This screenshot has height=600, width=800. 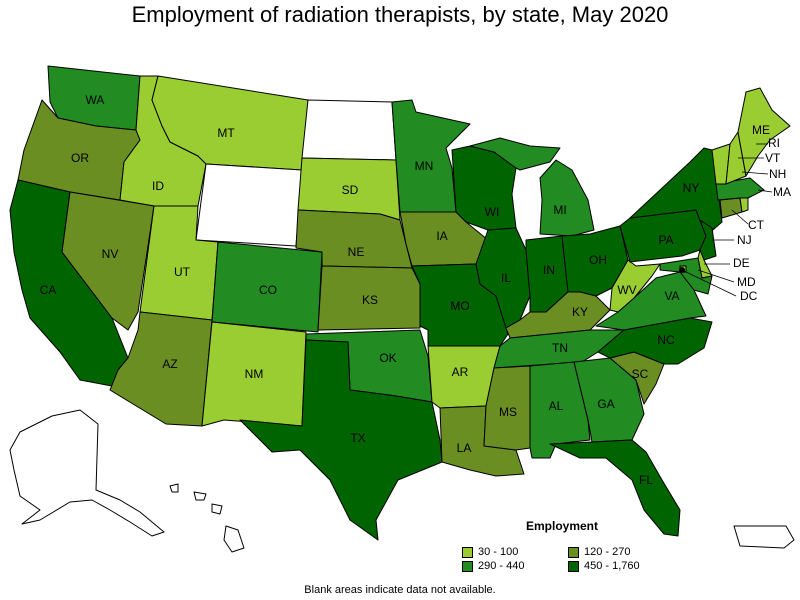 I want to click on state-label-AZ: AZ, so click(x=169, y=364).